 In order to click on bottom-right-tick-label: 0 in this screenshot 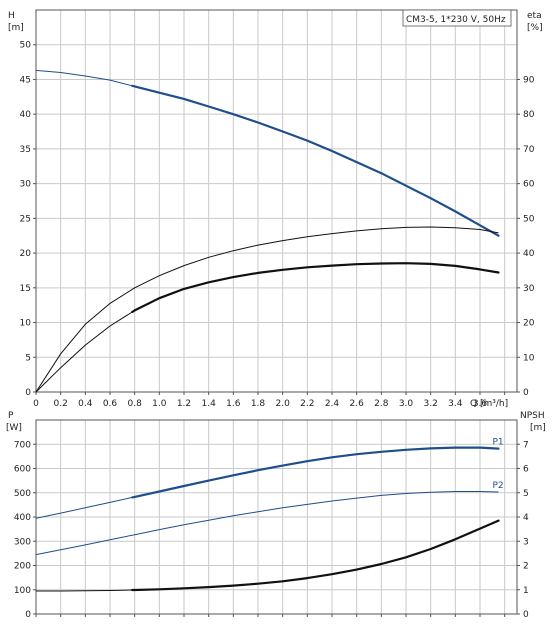, I will do `click(526, 615)`.